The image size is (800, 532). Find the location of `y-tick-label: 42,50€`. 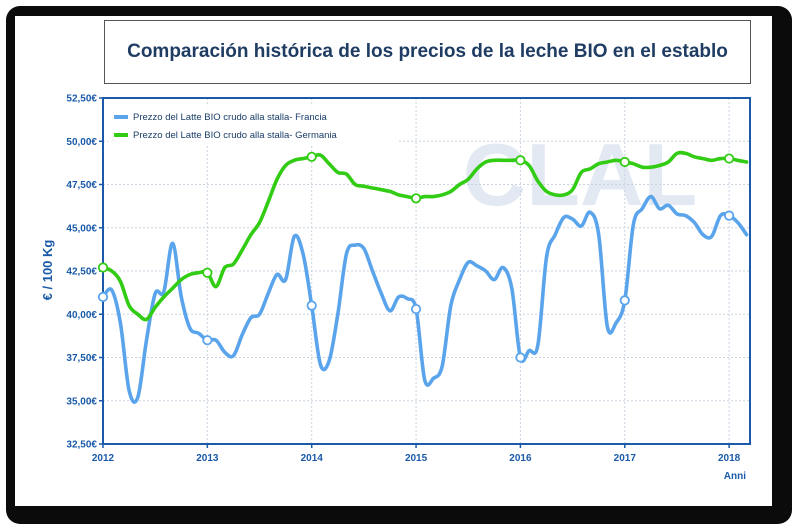

y-tick-label: 42,50€ is located at coordinates (81, 272).